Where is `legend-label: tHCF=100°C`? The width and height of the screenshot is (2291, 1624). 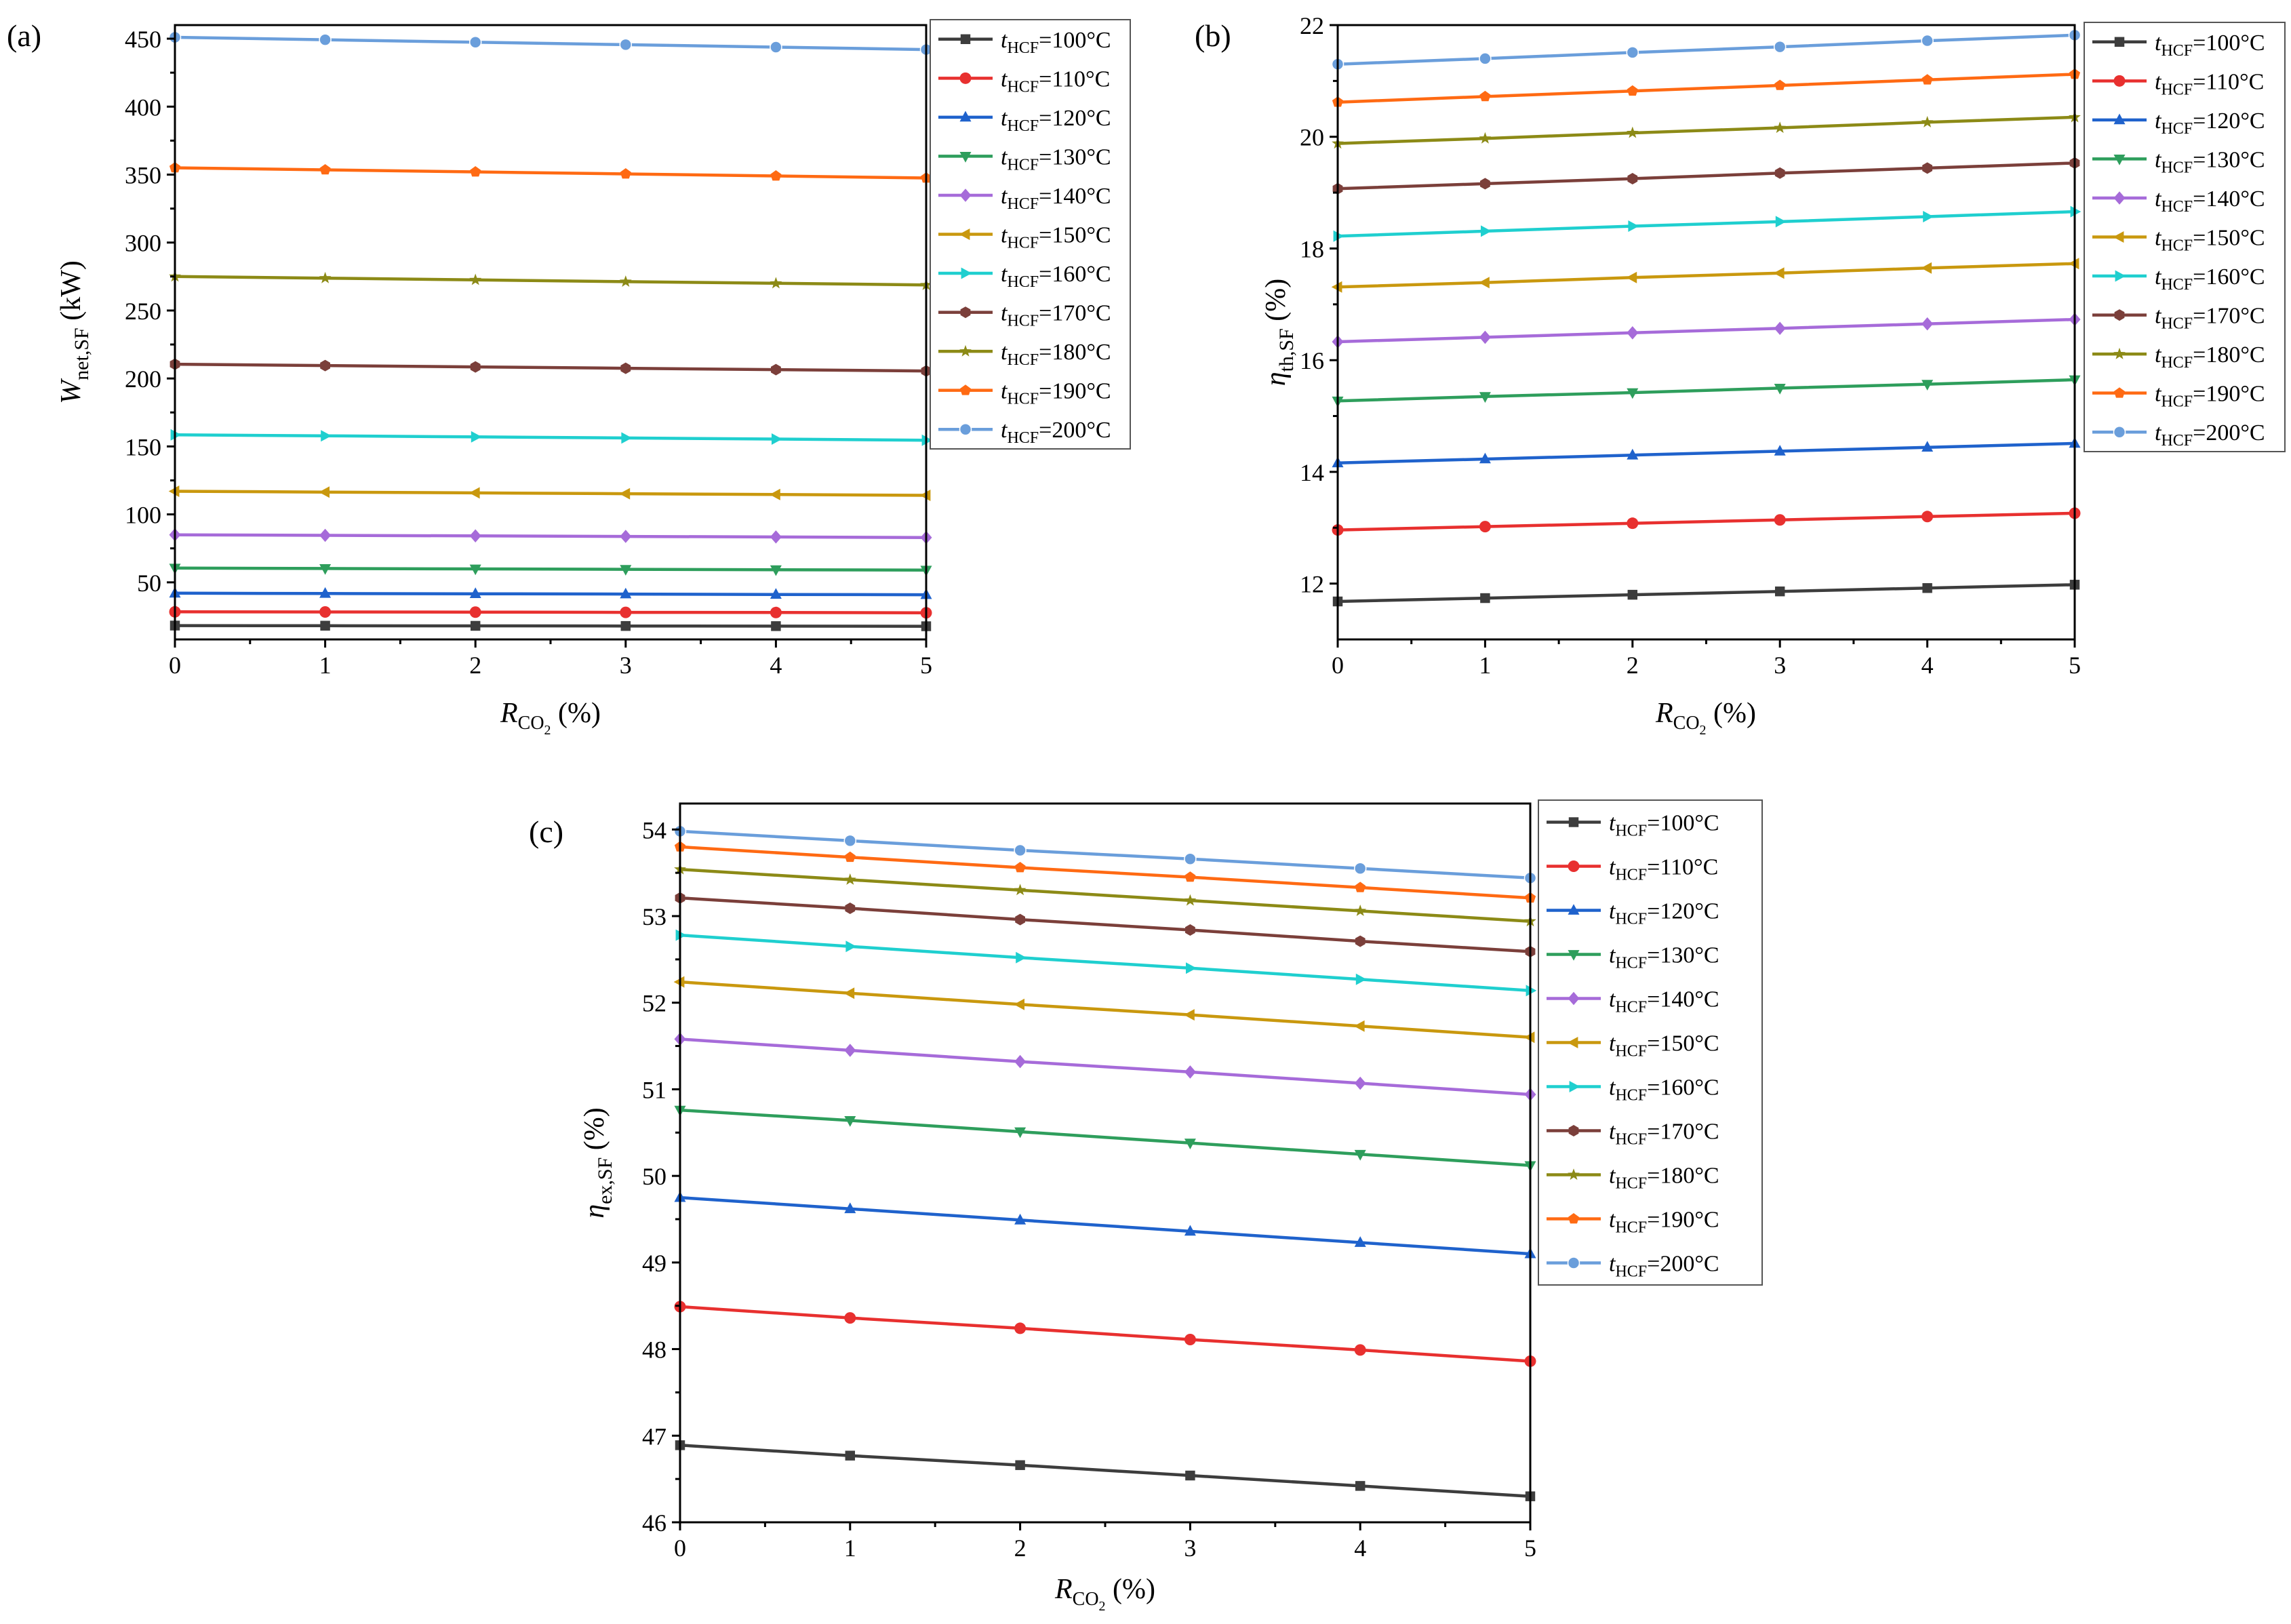
legend-label: tHCF=100°C is located at coordinates (1664, 825).